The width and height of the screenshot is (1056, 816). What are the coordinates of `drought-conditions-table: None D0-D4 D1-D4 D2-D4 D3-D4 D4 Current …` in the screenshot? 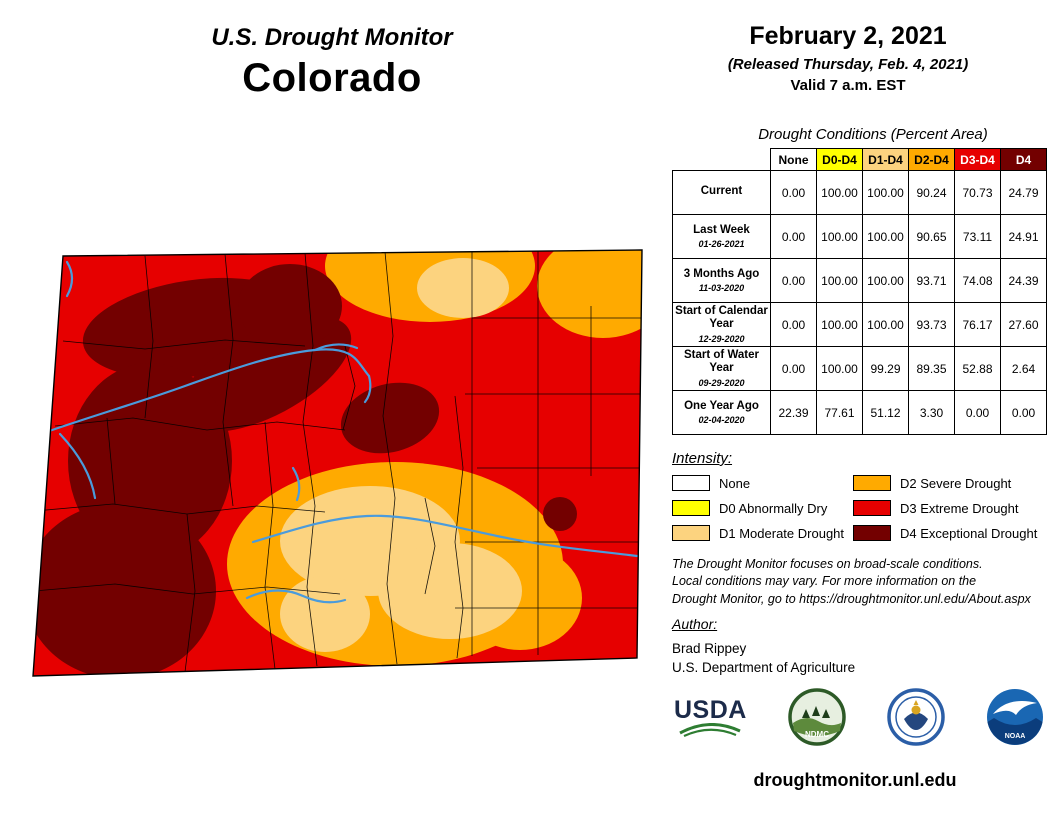 It's located at (859, 291).